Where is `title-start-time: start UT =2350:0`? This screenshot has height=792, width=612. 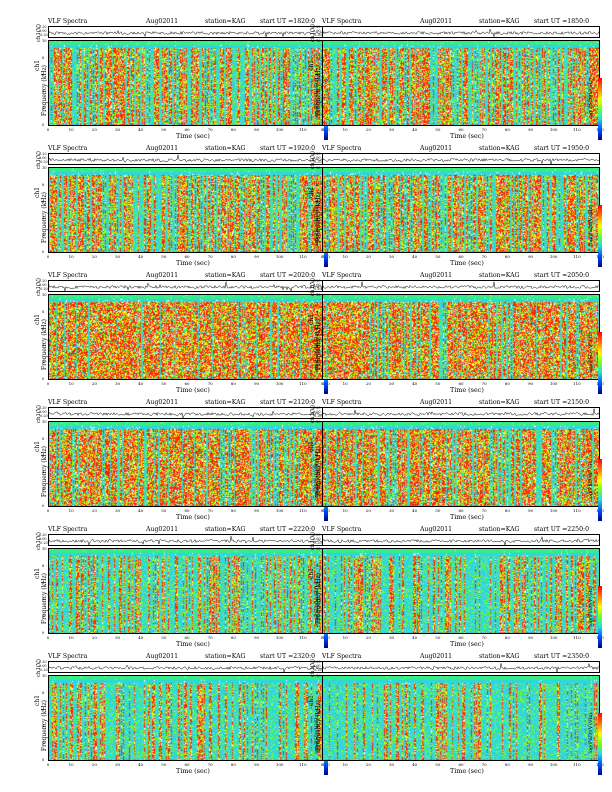 title-start-time: start UT =2350:0 is located at coordinates (562, 656).